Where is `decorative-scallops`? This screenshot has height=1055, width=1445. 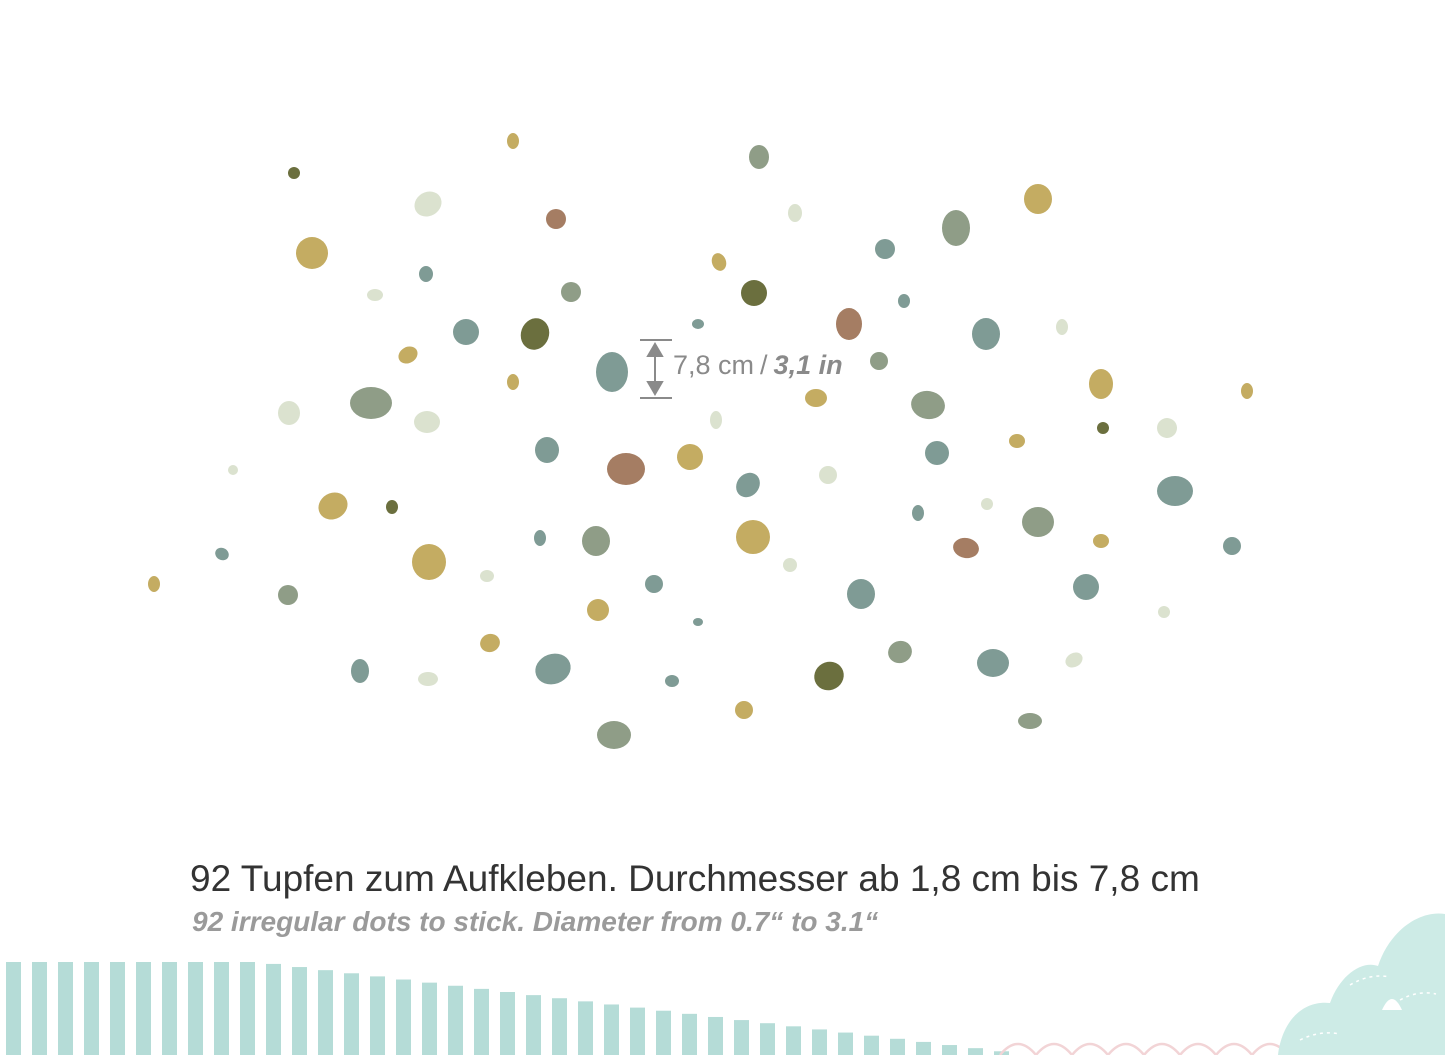 decorative-scallops is located at coordinates (1144, 1048).